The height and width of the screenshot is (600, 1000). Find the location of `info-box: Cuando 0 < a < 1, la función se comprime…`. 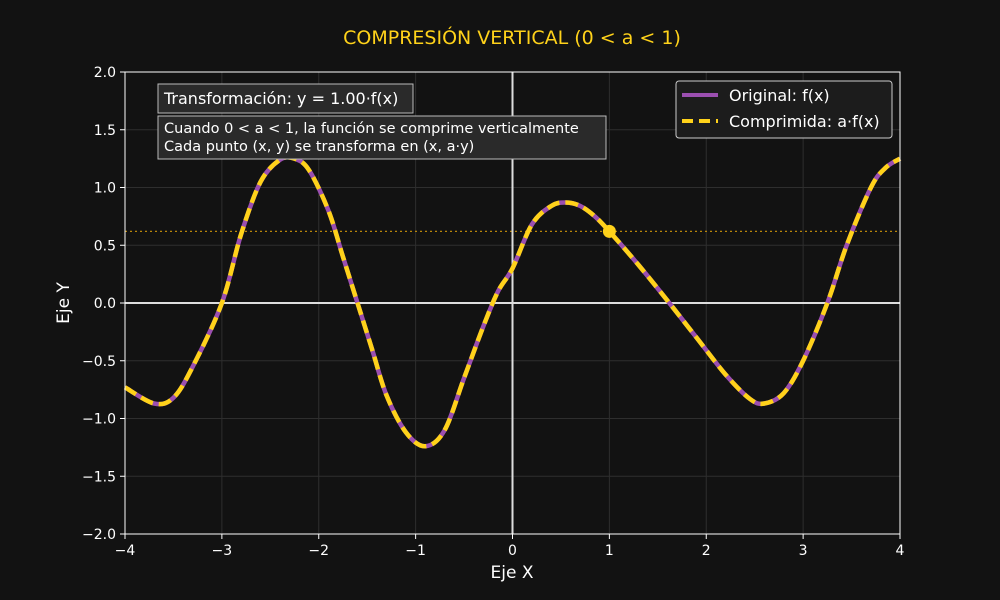

info-box: Cuando 0 < a < 1, la función se comprime… is located at coordinates (382, 137).